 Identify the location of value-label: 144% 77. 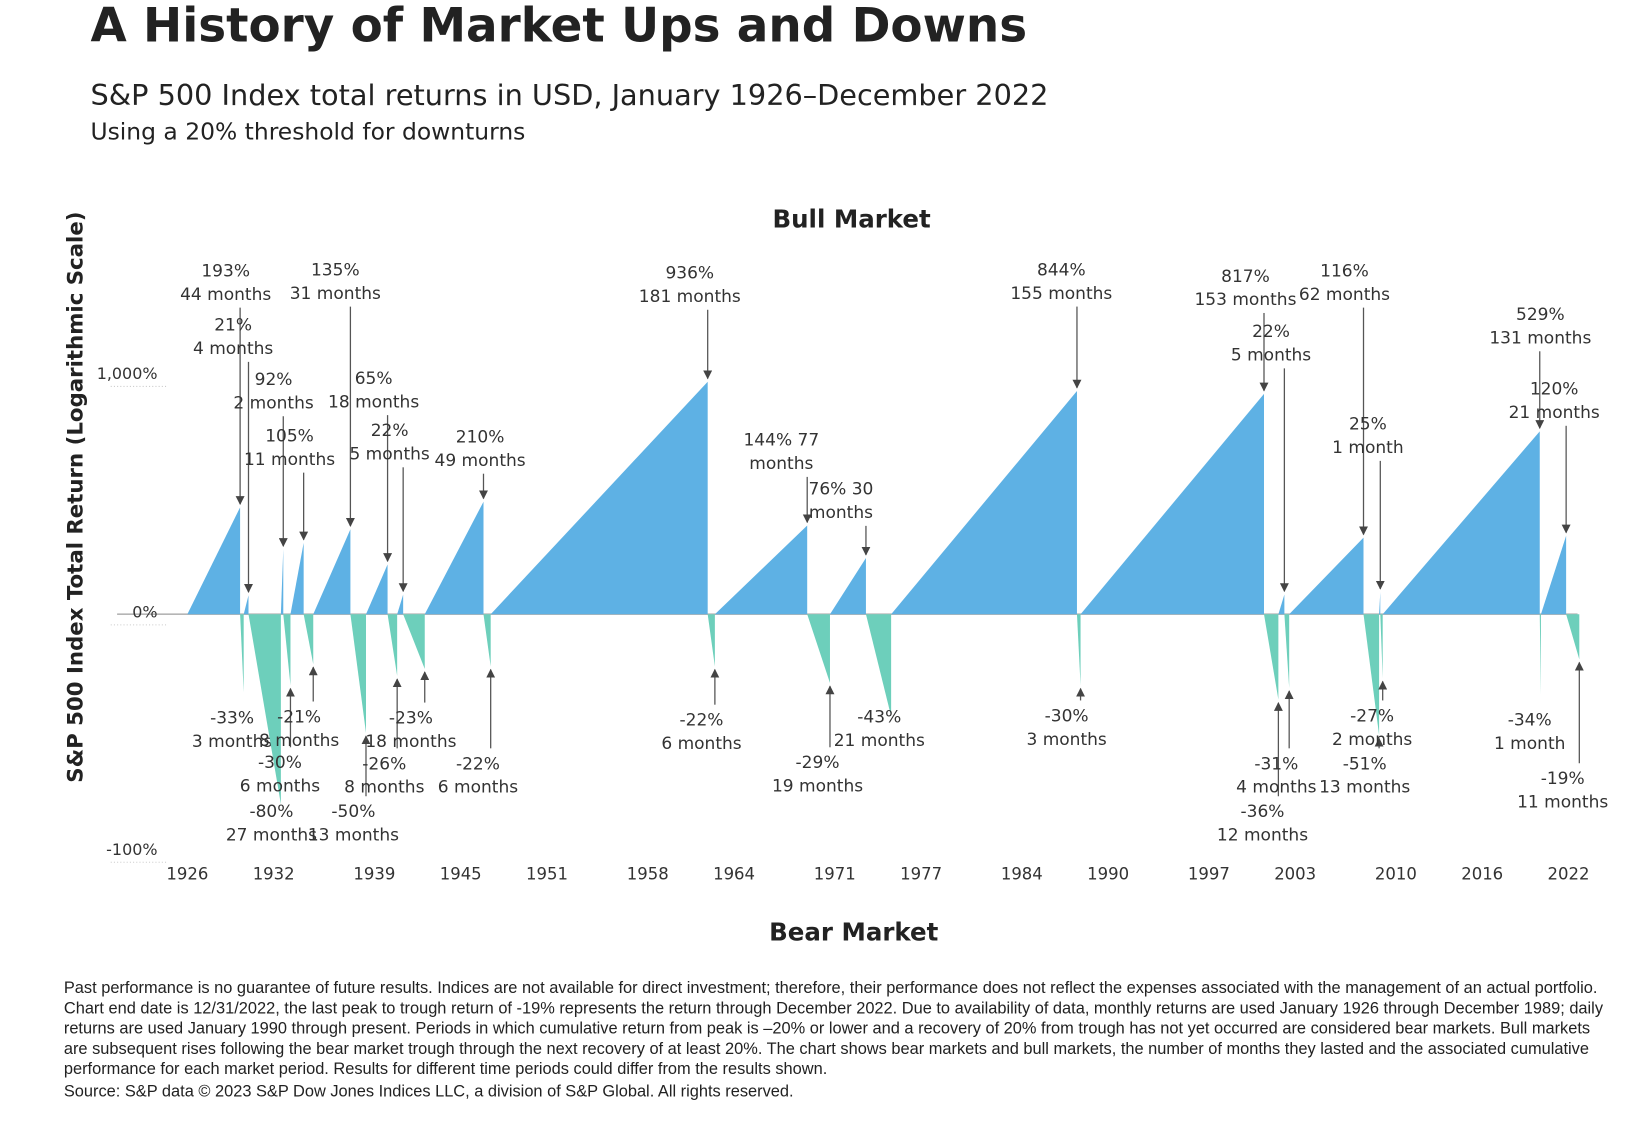
(781, 441).